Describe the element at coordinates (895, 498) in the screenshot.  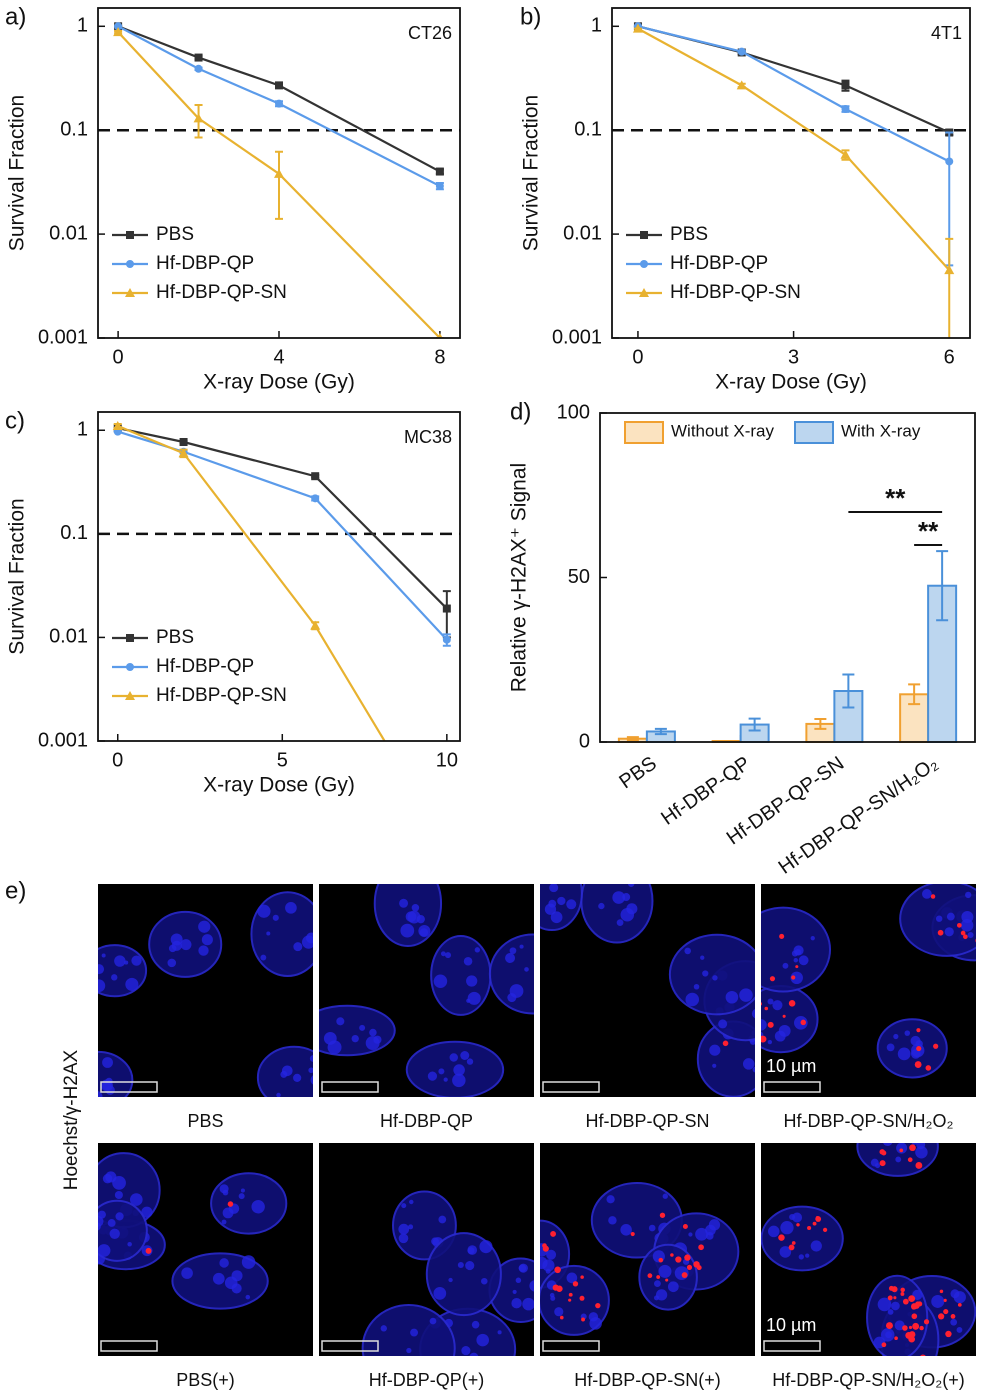
I see `significance-label: **` at that location.